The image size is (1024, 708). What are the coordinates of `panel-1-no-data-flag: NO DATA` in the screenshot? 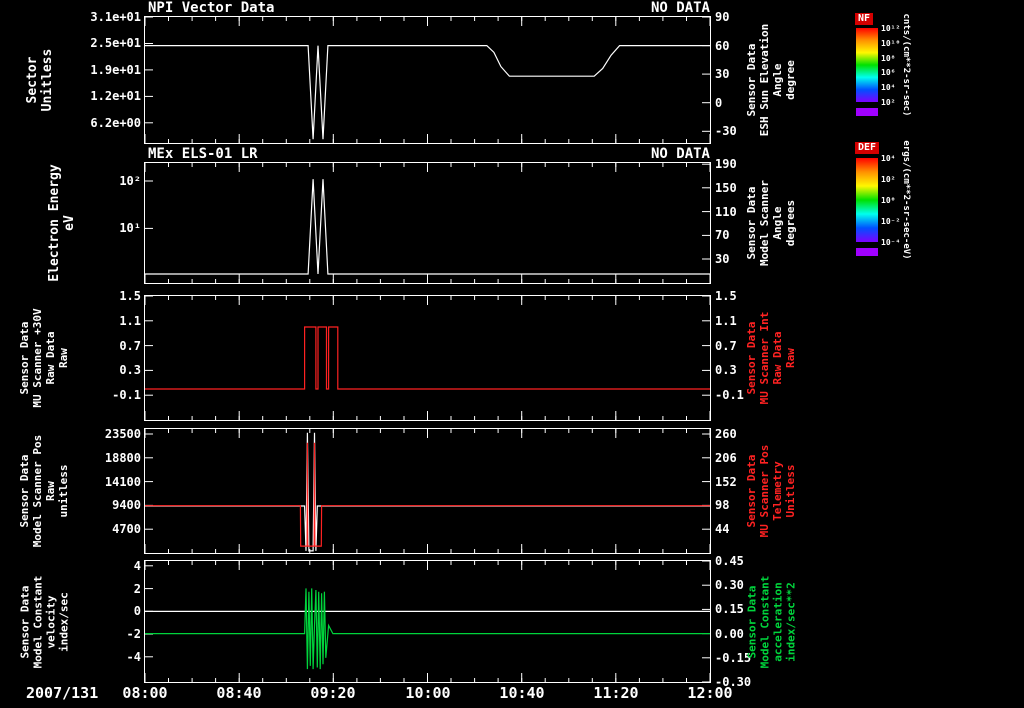 It's located at (680, 8).